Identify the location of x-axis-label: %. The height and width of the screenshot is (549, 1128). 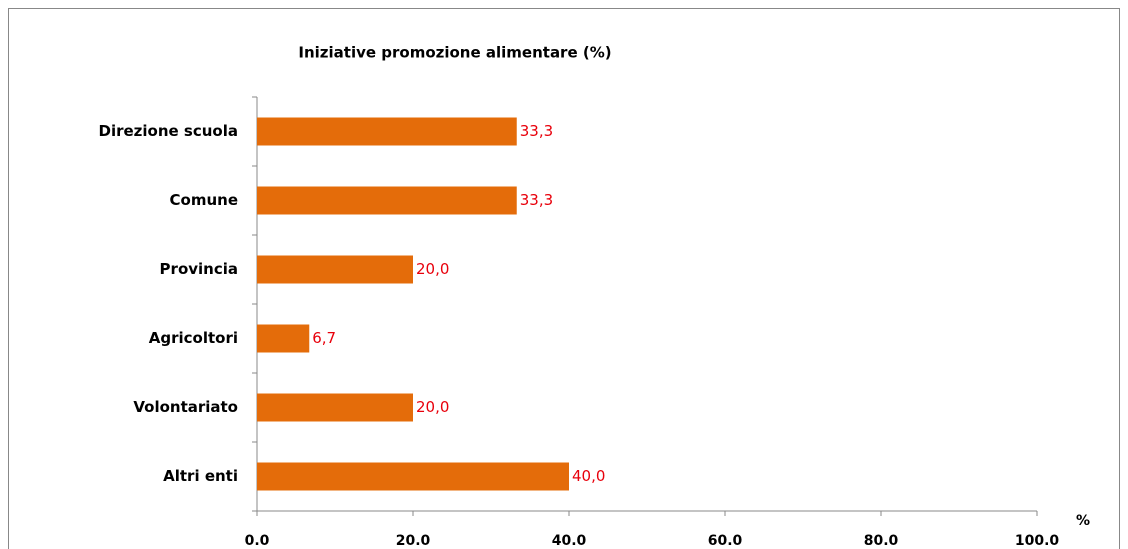
(1083, 521).